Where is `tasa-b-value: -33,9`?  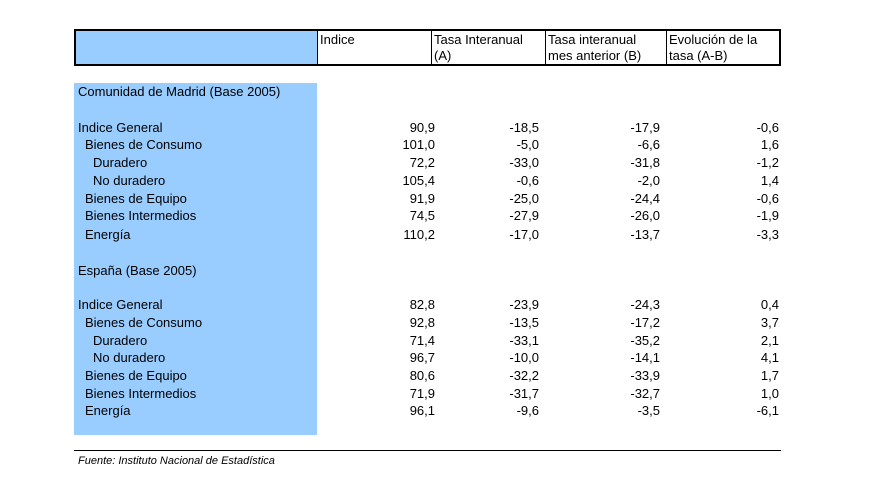
tasa-b-value: -33,9 is located at coordinates (645, 375).